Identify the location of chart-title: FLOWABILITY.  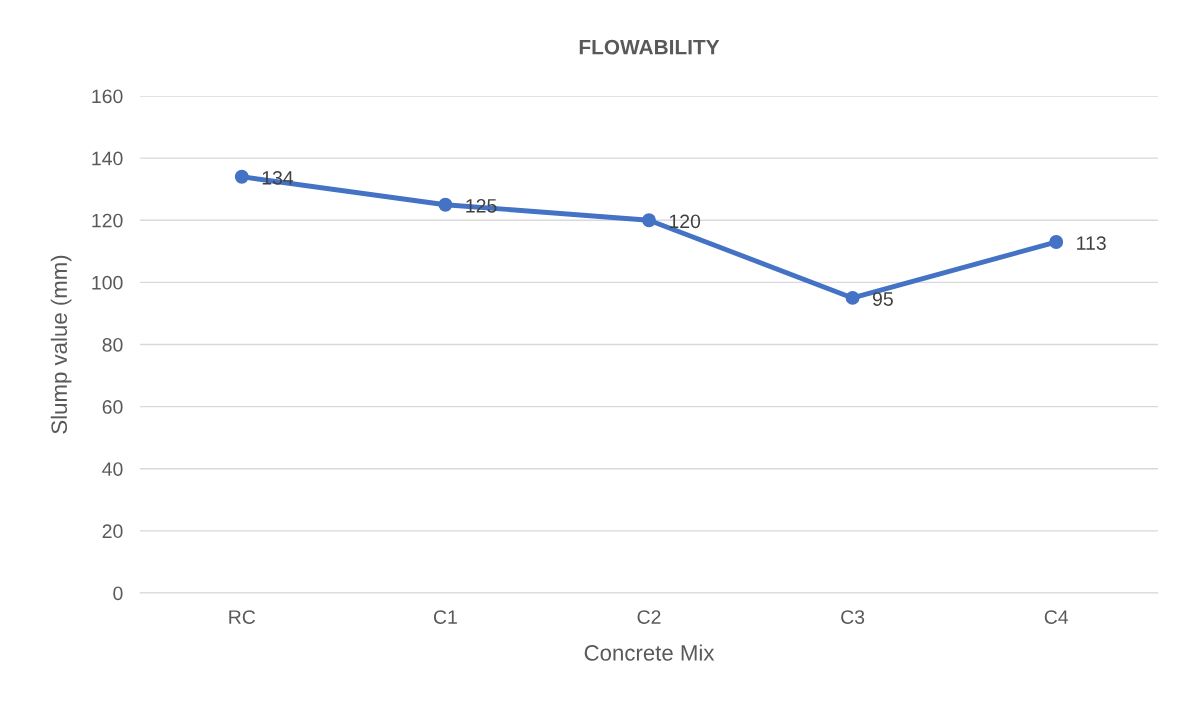
(649, 47).